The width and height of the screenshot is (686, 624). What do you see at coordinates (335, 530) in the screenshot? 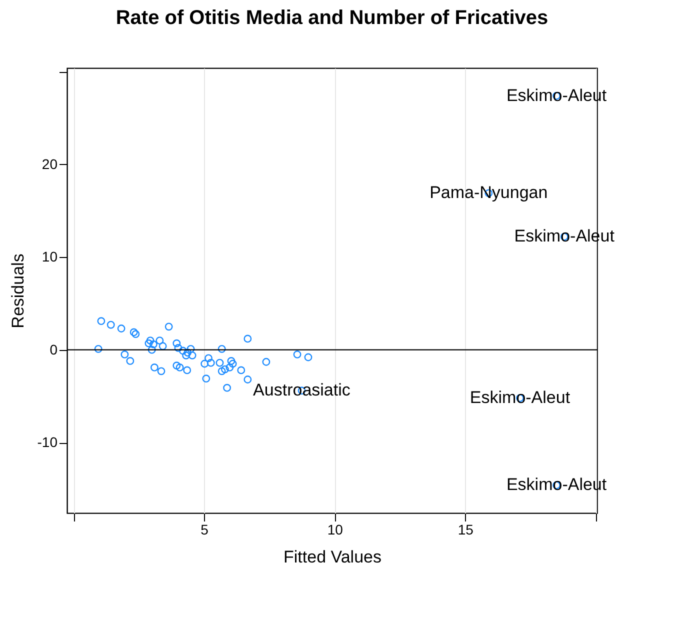
I see `x-tick-label: 10` at bounding box center [335, 530].